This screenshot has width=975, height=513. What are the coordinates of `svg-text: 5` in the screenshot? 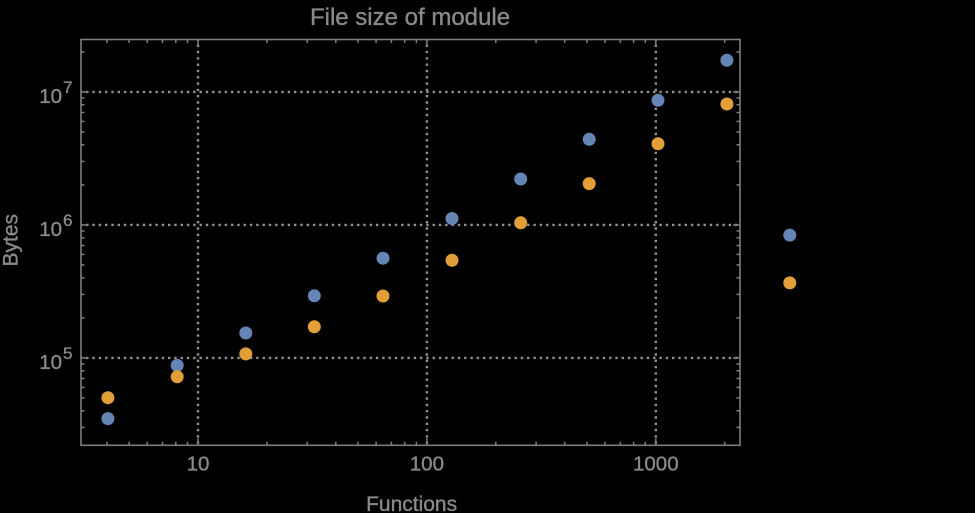 It's located at (67, 353).